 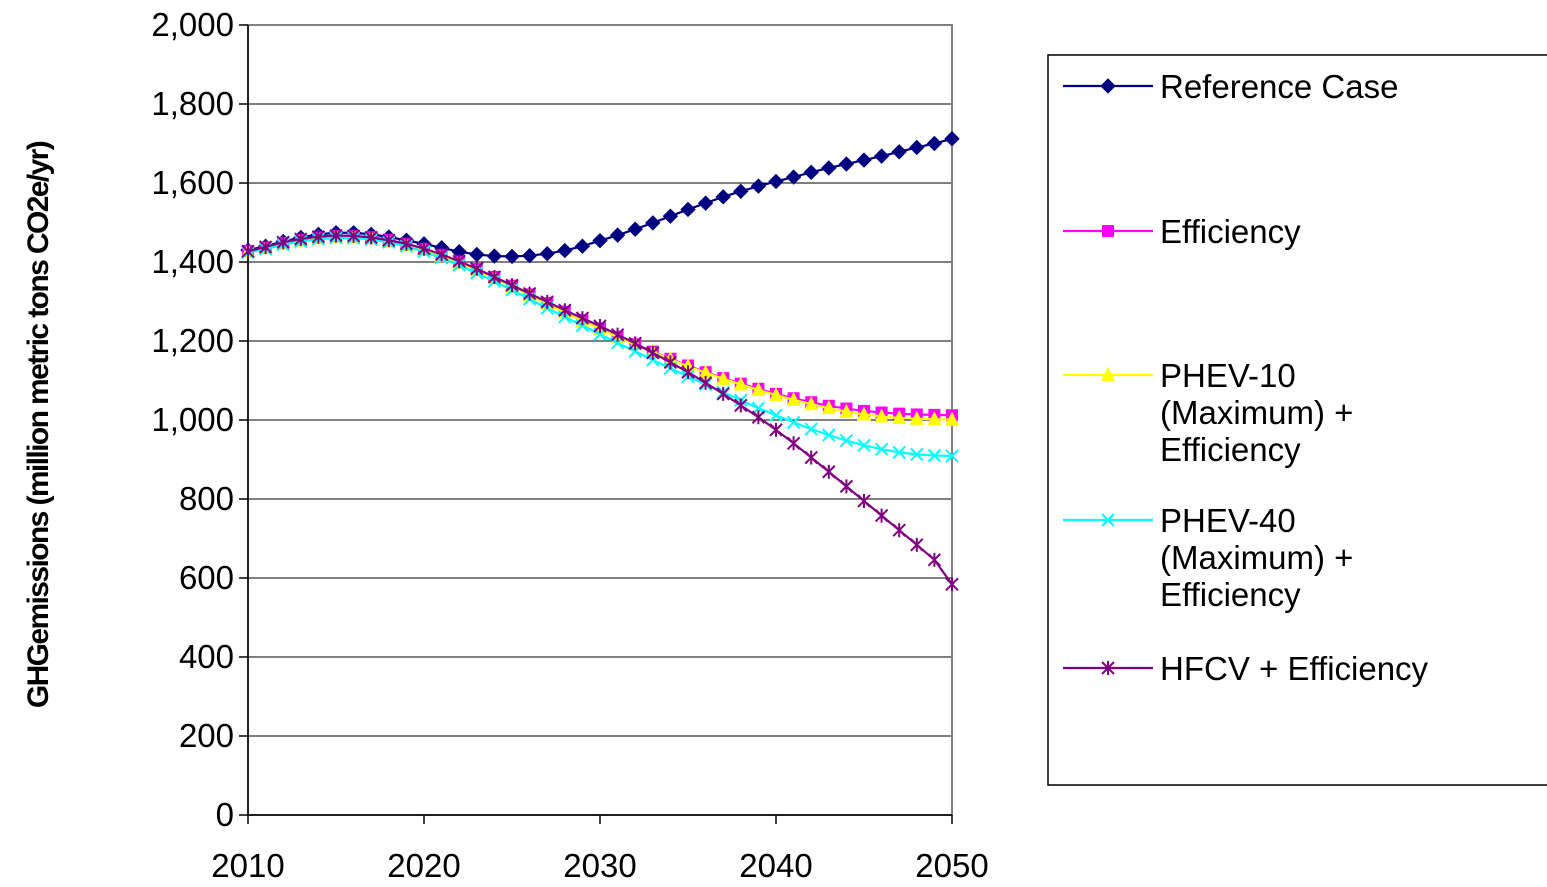 What do you see at coordinates (1279, 86) in the screenshot?
I see `legend-label: Reference Case` at bounding box center [1279, 86].